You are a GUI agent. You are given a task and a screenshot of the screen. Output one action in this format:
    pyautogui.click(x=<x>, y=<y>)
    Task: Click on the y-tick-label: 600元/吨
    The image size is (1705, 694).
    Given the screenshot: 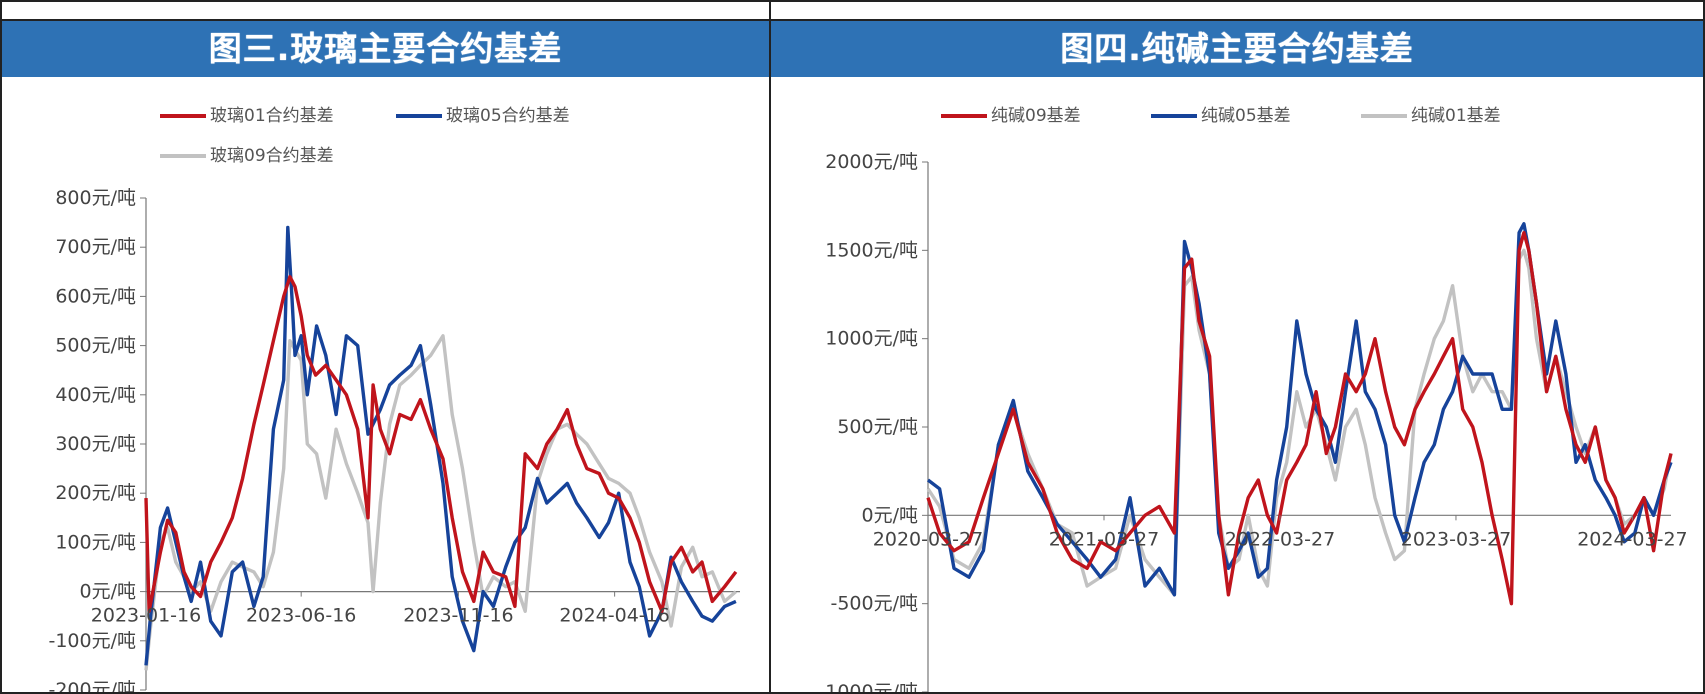 What is the action you would take?
    pyautogui.click(x=95, y=296)
    